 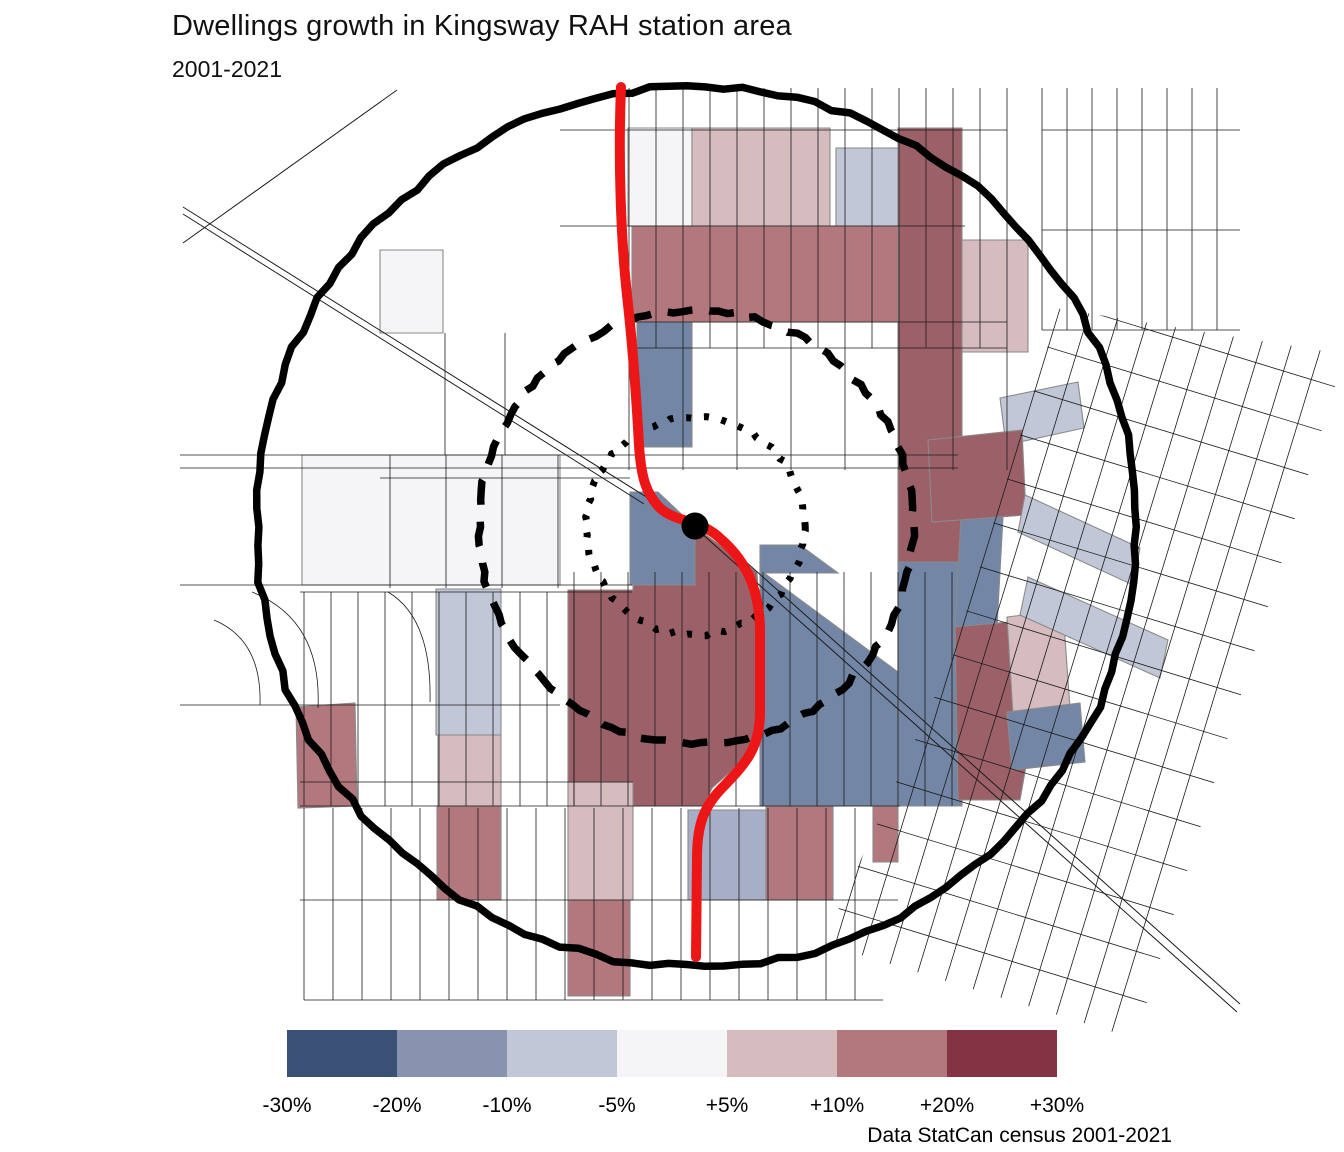 What do you see at coordinates (397, 1105) in the screenshot?
I see `legend-tick-label: -20%` at bounding box center [397, 1105].